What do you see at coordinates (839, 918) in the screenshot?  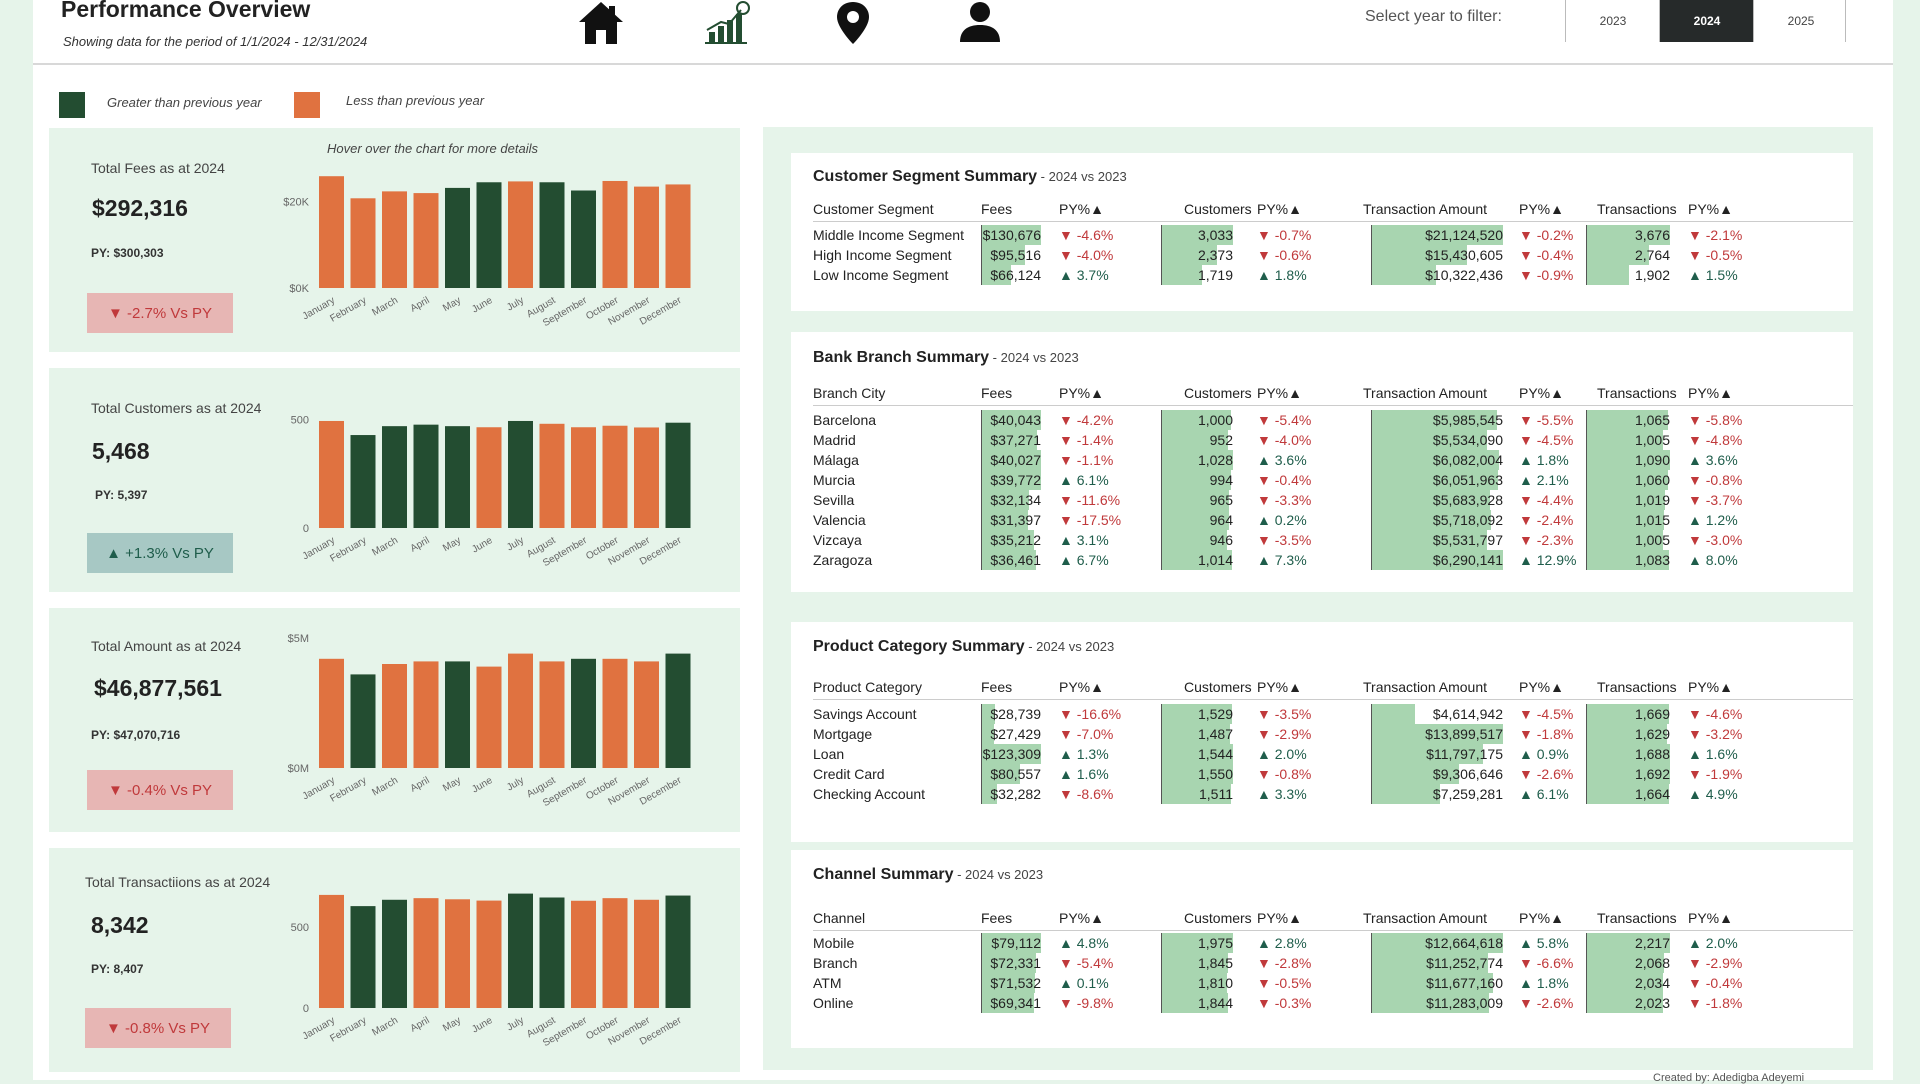 I see `header-label: Channel` at bounding box center [839, 918].